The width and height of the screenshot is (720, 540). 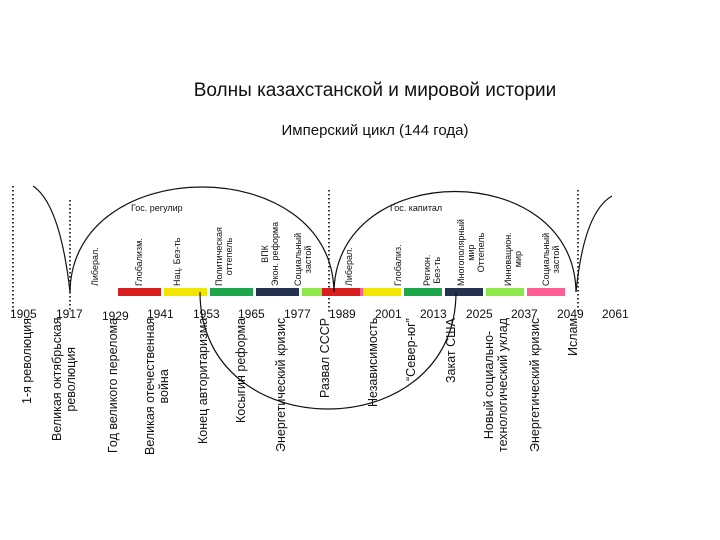 What do you see at coordinates (451, 350) in the screenshot?
I see `event-label: Закат США` at bounding box center [451, 350].